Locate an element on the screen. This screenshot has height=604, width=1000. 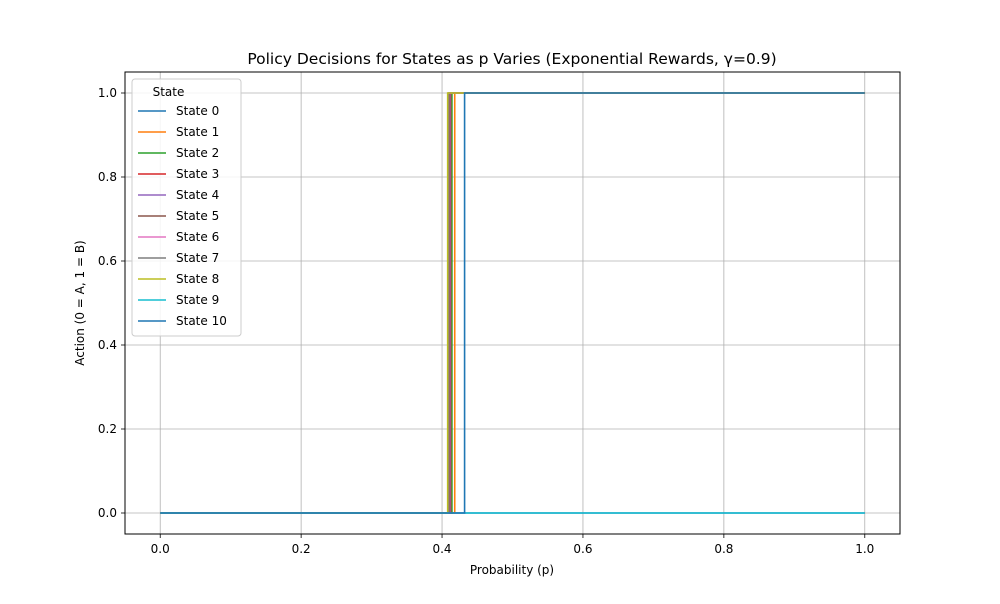
legend-entry: State 5 is located at coordinates (197, 216).